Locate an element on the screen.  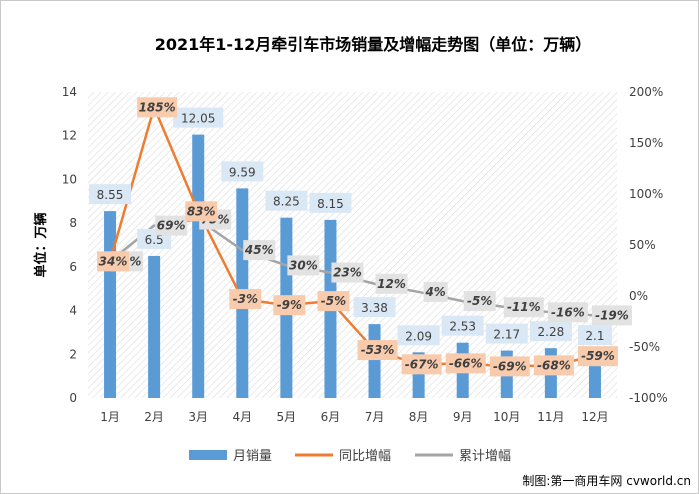
bar-value-label: 2.1 is located at coordinates (594, 336).